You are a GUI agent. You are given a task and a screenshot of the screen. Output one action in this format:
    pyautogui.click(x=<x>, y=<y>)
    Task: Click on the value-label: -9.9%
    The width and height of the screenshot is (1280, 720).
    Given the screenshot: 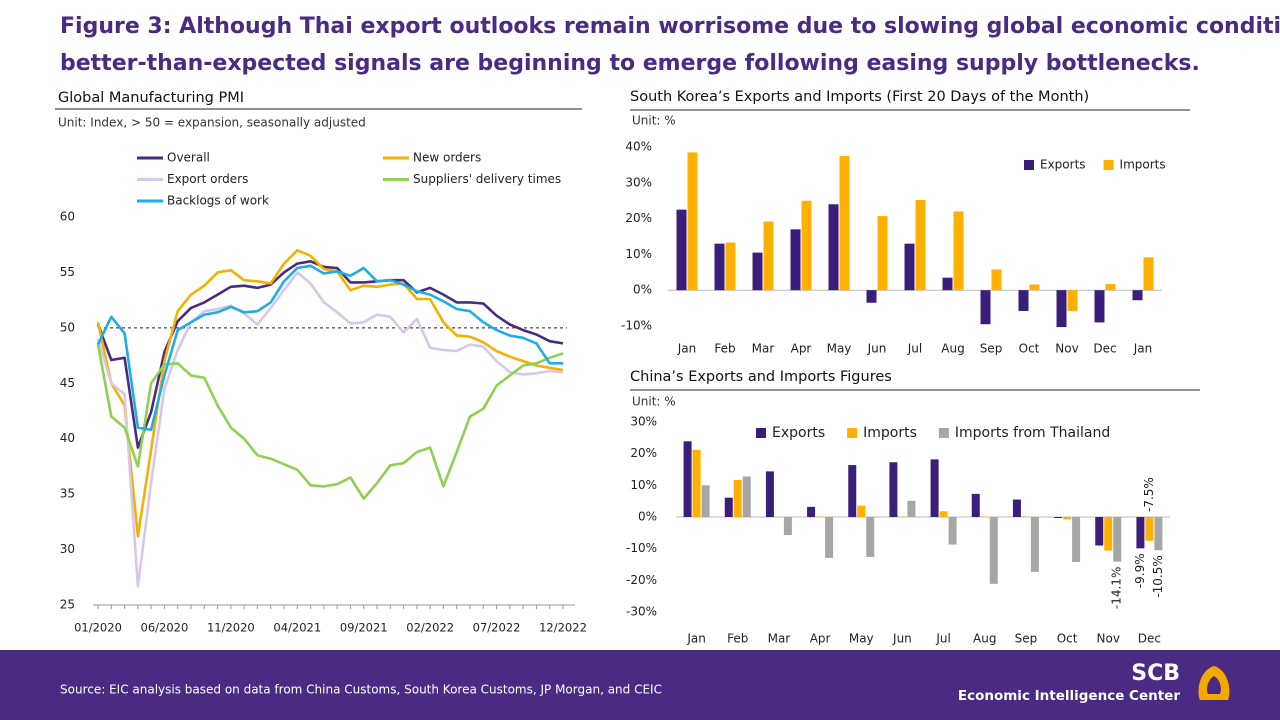 What is the action you would take?
    pyautogui.click(x=1140, y=570)
    